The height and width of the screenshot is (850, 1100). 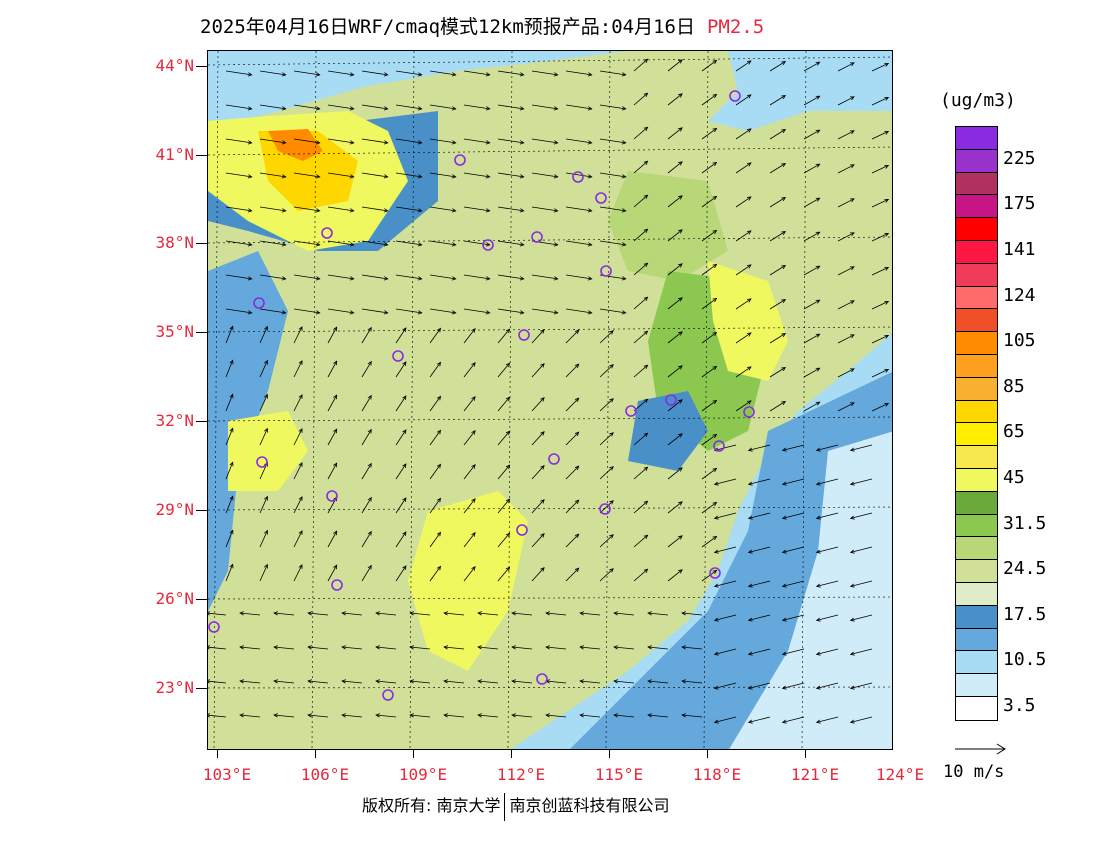 What do you see at coordinates (589, 805) in the screenshot?
I see `company-name: 南京创蓝科技有限公司` at bounding box center [589, 805].